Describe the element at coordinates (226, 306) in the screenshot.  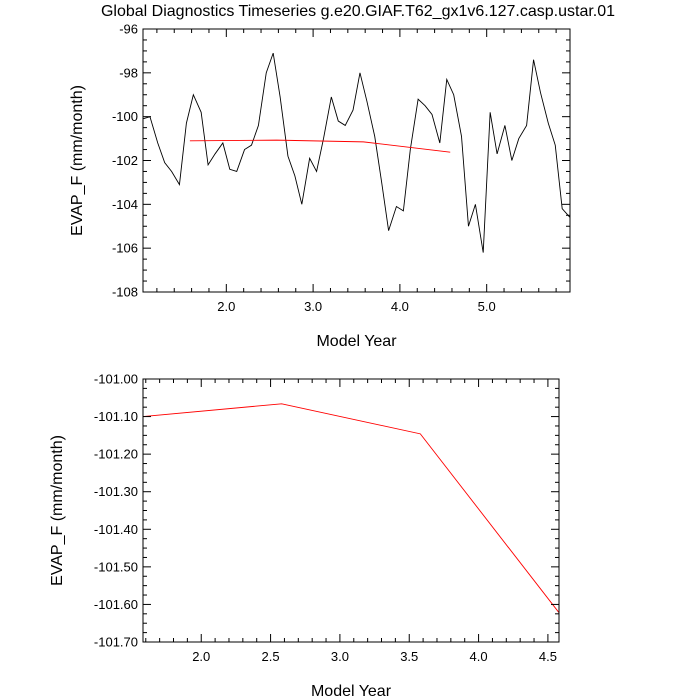
I see `top-x-tick-label-0: 2.0` at that location.